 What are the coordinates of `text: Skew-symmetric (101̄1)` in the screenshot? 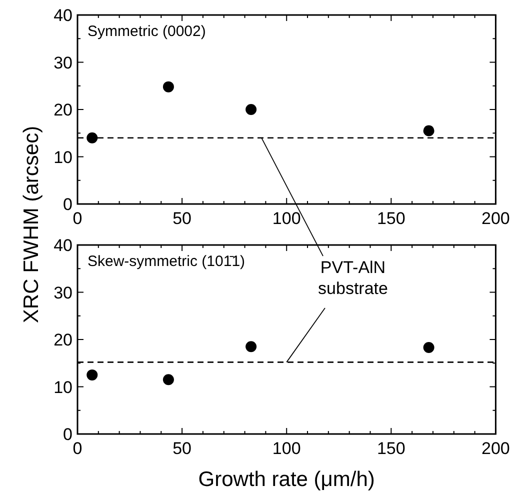 It's located at (167, 261).